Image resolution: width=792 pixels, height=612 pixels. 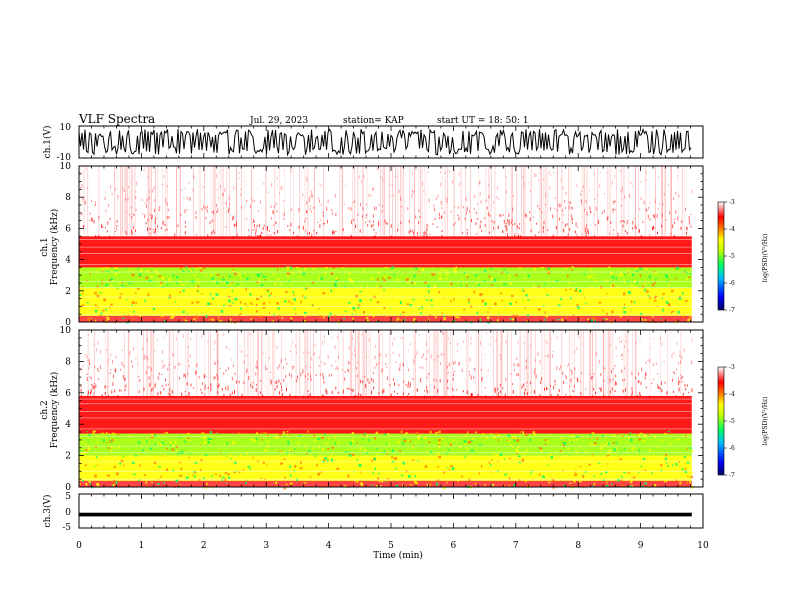 I want to click on spec-band, so click(x=385, y=363).